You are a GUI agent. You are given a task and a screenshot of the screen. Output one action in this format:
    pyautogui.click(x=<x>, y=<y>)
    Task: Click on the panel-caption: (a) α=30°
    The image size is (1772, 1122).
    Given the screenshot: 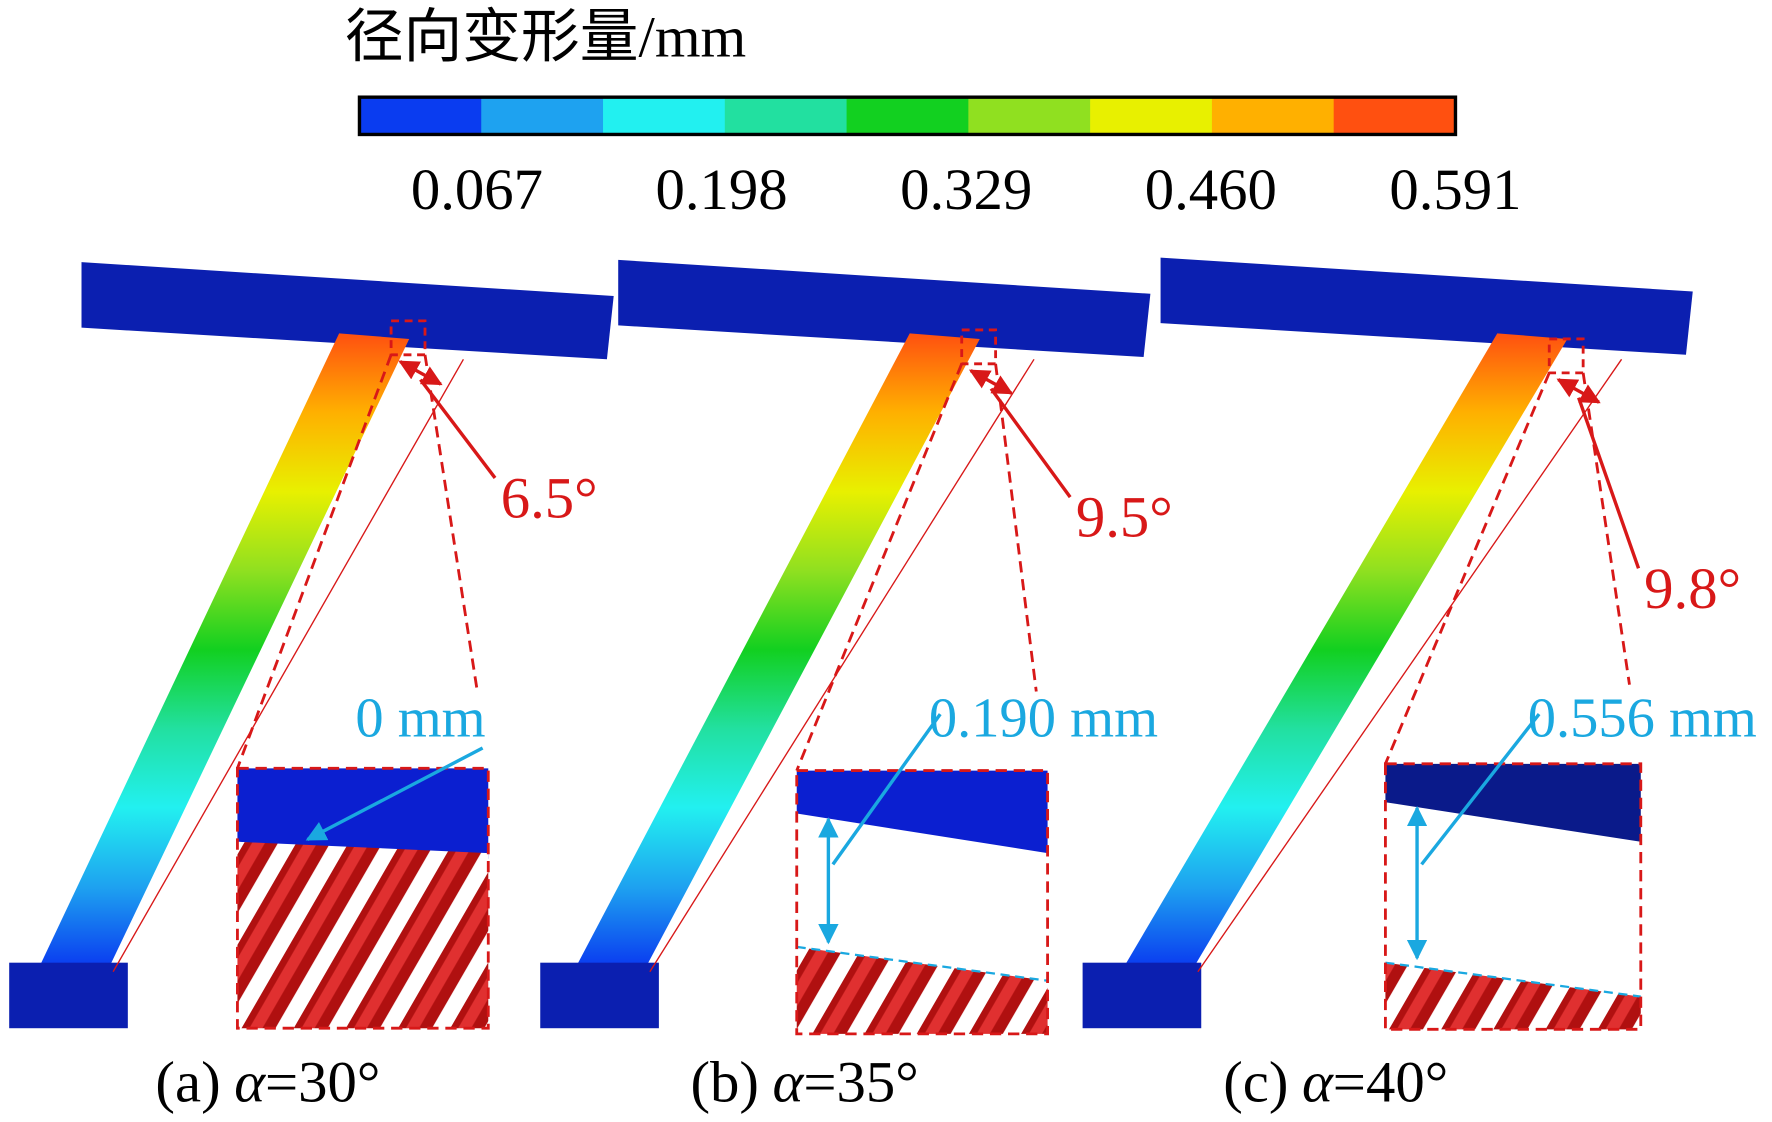 What is the action you would take?
    pyautogui.click(x=267, y=1082)
    